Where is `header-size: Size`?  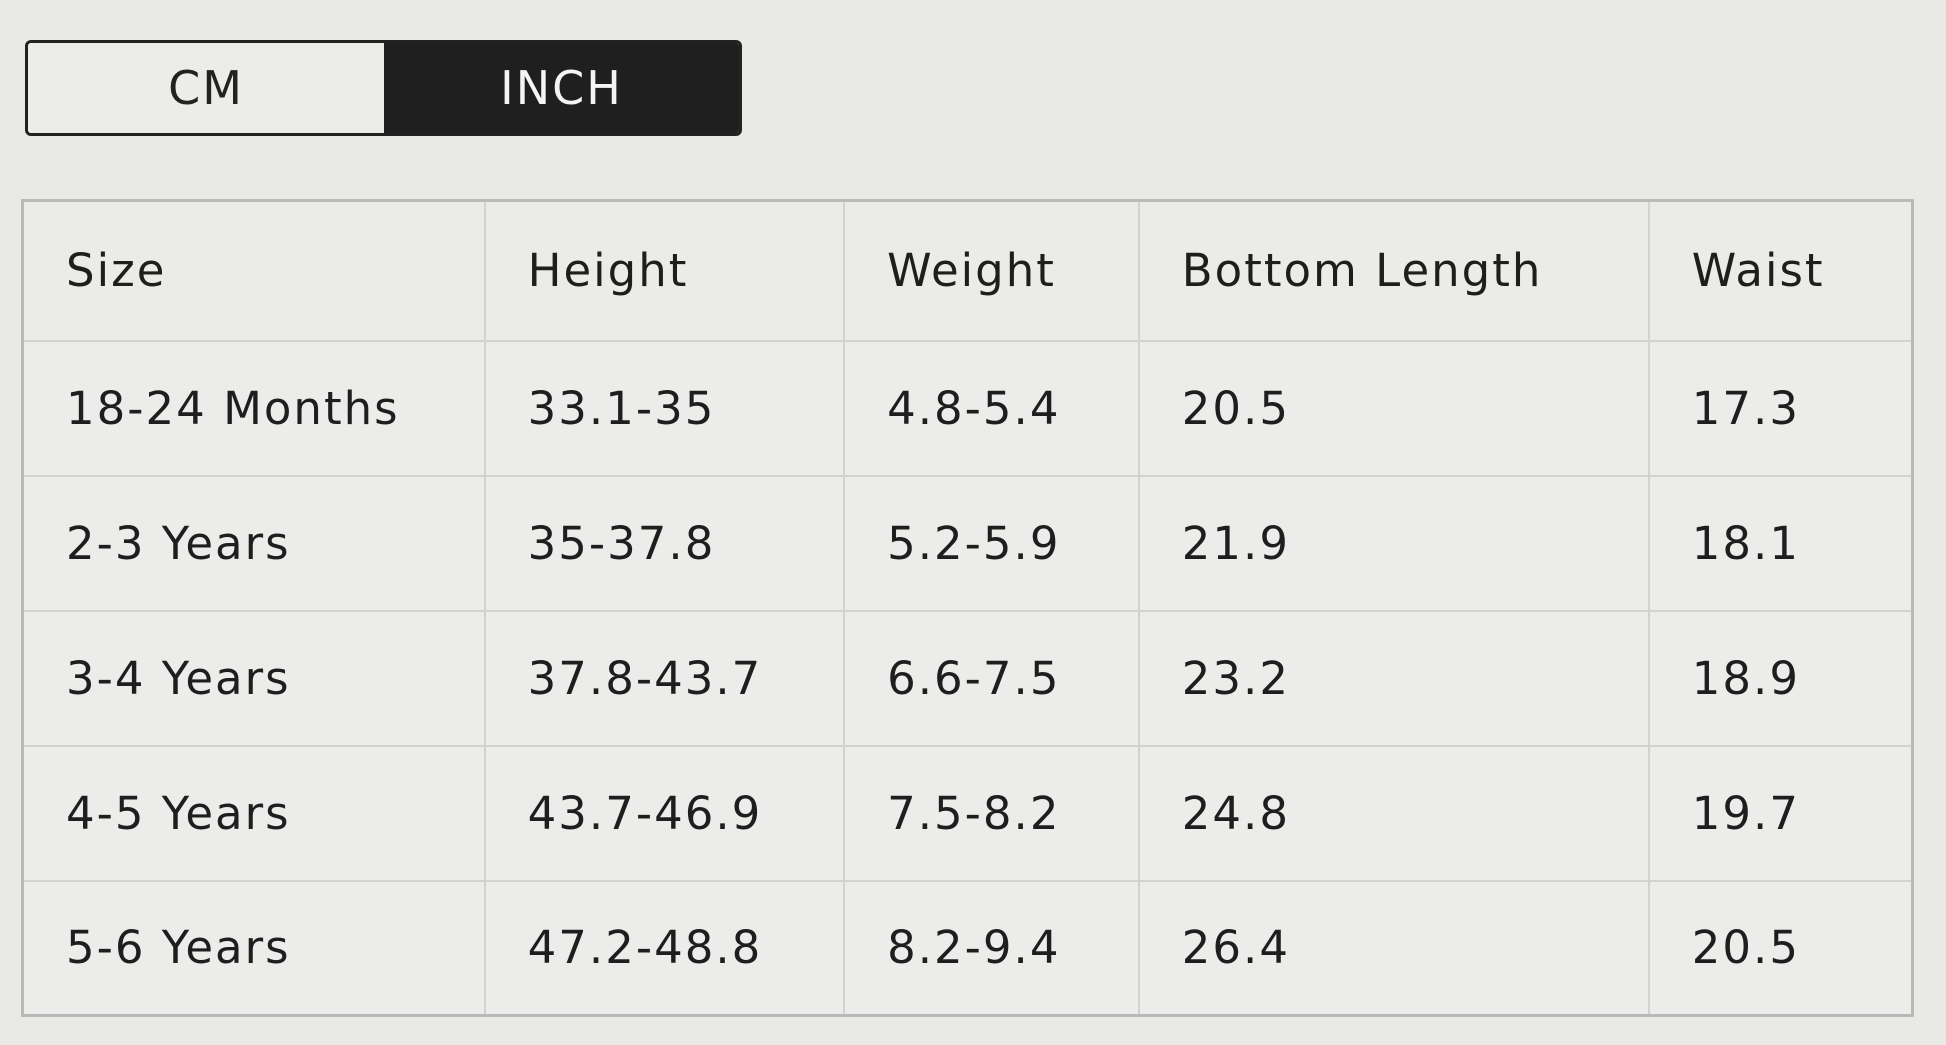
header-size: Size is located at coordinates (253, 270).